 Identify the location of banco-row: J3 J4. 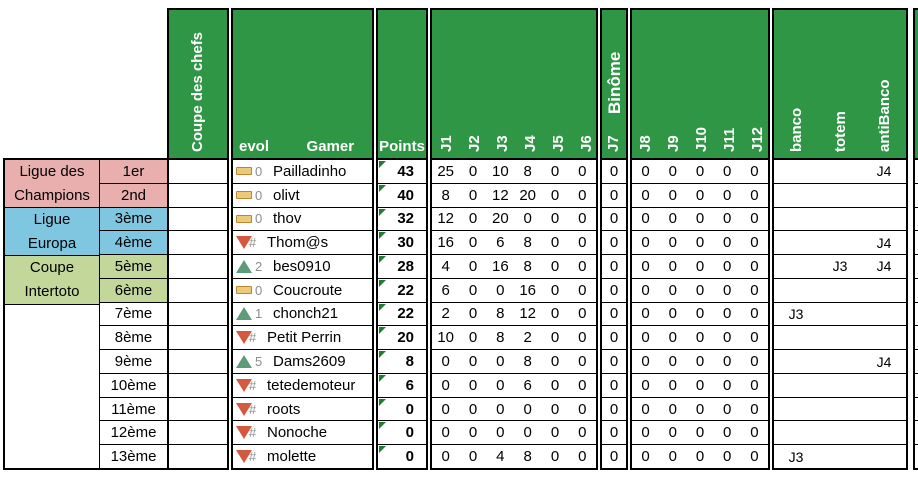
(840, 267).